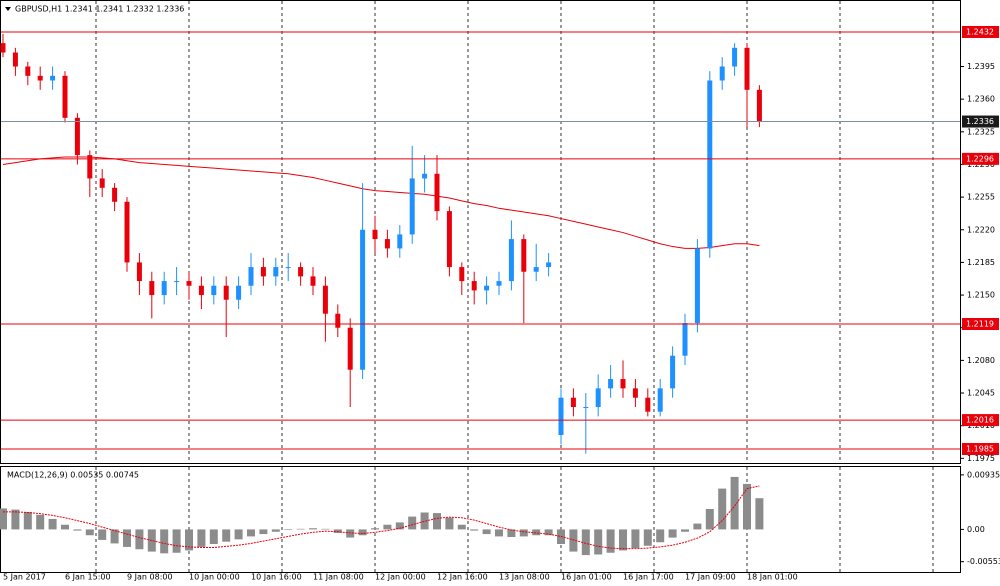  I want to click on y-tick-label: 1.2045, so click(981, 393).